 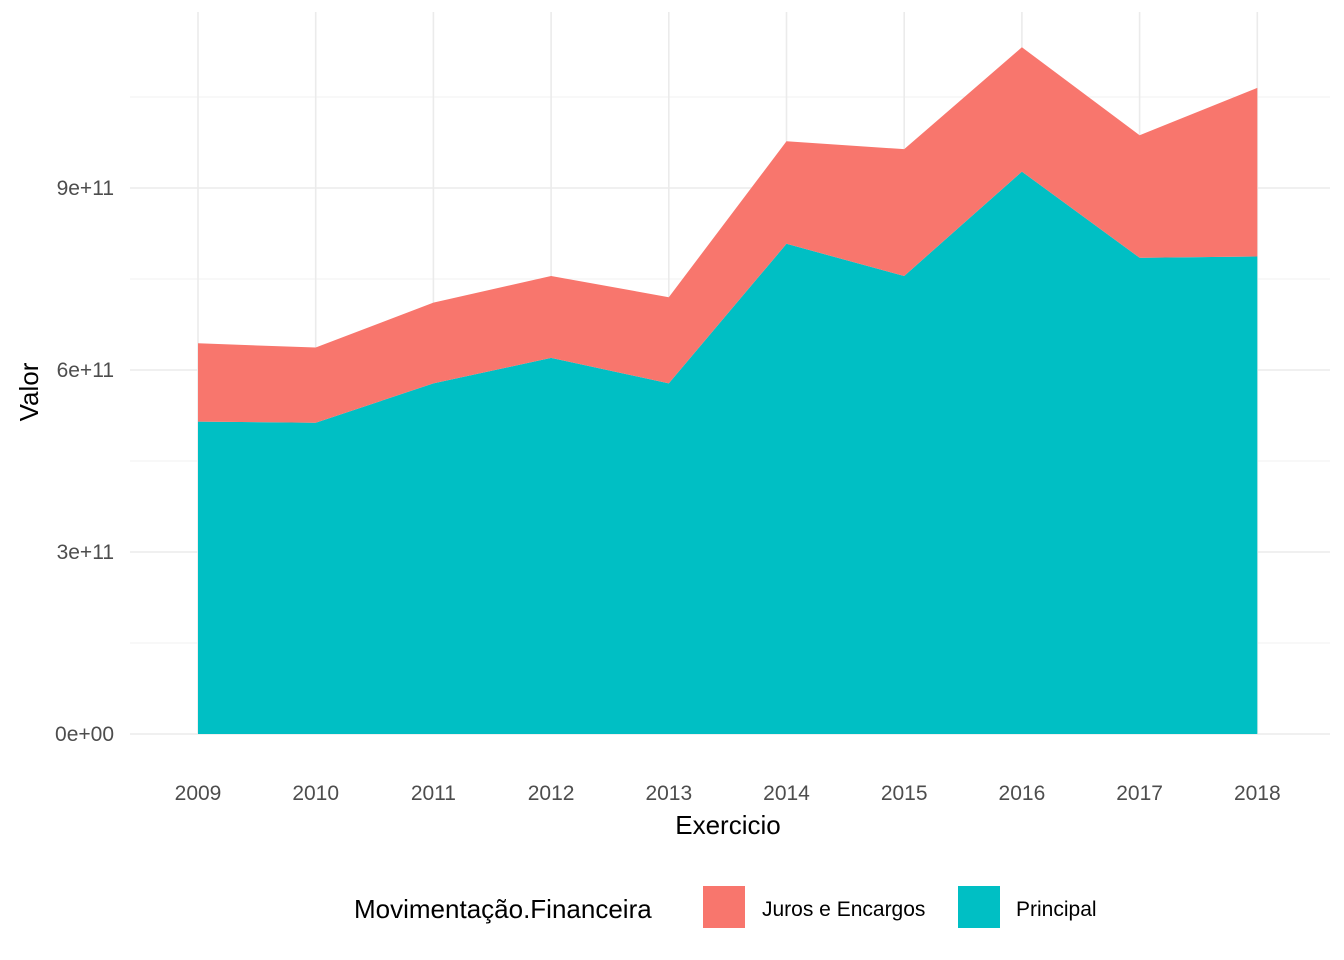 What do you see at coordinates (728, 793) in the screenshot?
I see `x-axis-ticks: 2009 2010 2011 2012 2013 2014 2015 2016 2017 2018` at bounding box center [728, 793].